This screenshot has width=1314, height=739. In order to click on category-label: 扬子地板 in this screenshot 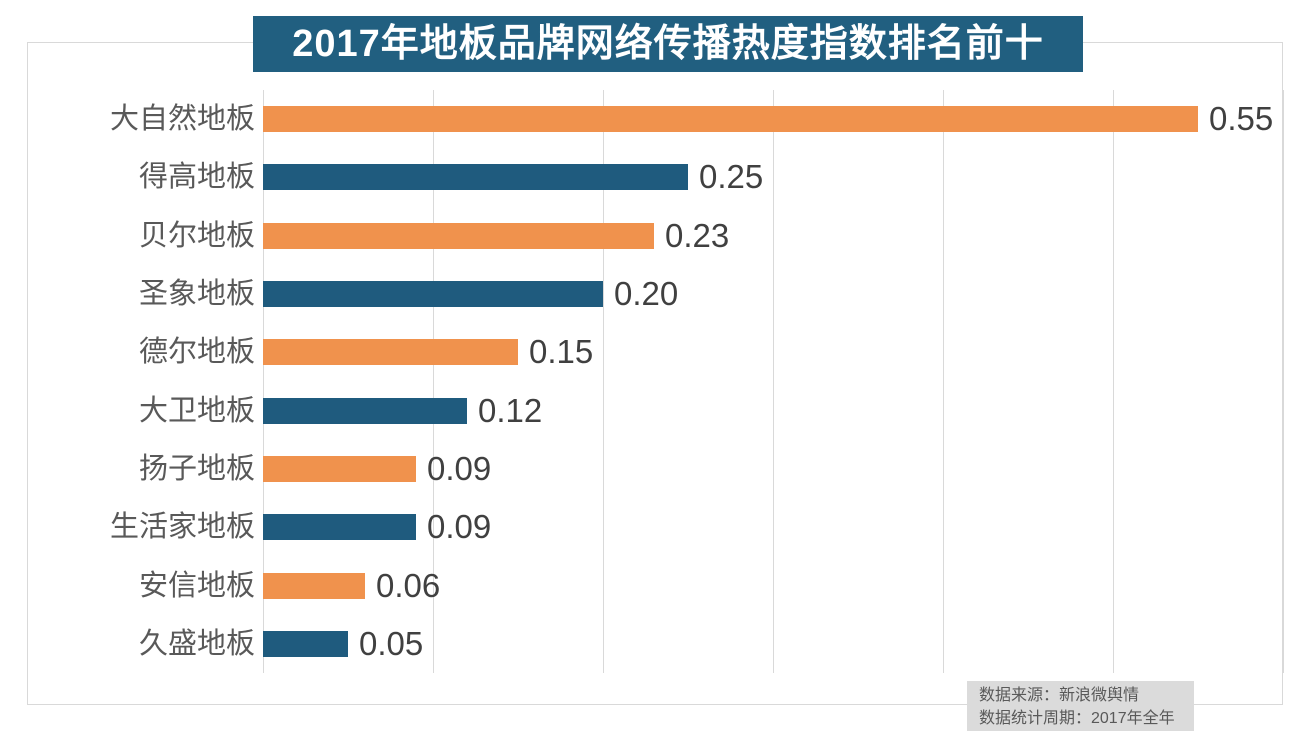, I will do `click(196, 469)`.